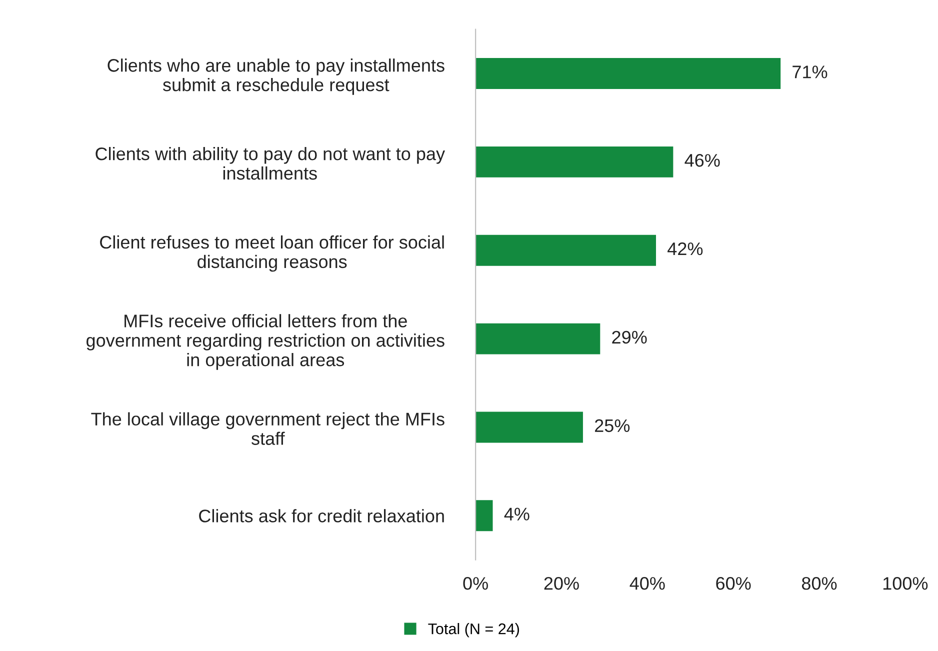 This screenshot has width=938, height=651. Describe the element at coordinates (474, 630) in the screenshot. I see `legend-label: Total (N = 24)` at that location.